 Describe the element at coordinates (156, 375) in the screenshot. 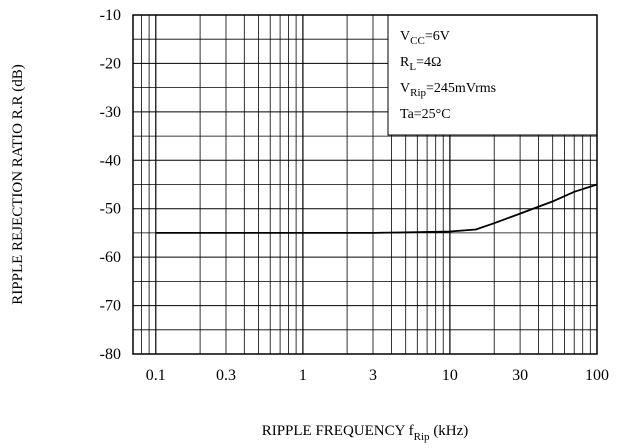

I see `x-tick-label: 0.1` at that location.